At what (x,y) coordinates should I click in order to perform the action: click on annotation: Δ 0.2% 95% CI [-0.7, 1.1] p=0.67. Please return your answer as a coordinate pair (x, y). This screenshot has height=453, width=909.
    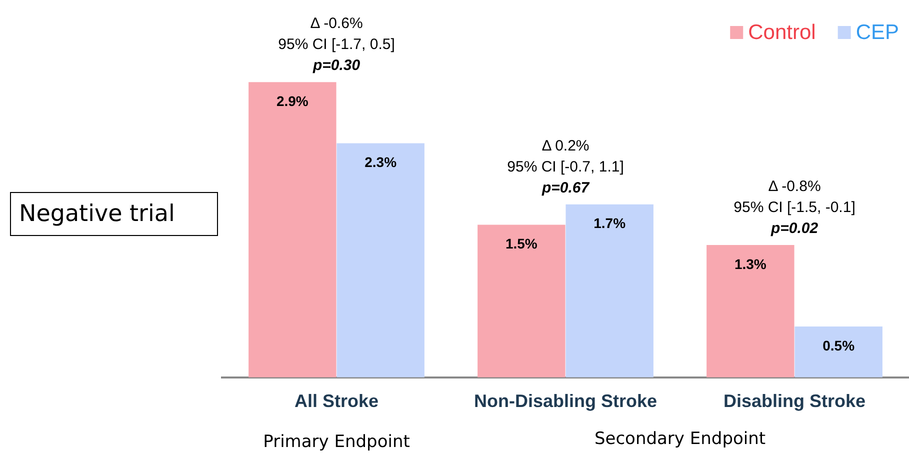
    Looking at the image, I should click on (565, 166).